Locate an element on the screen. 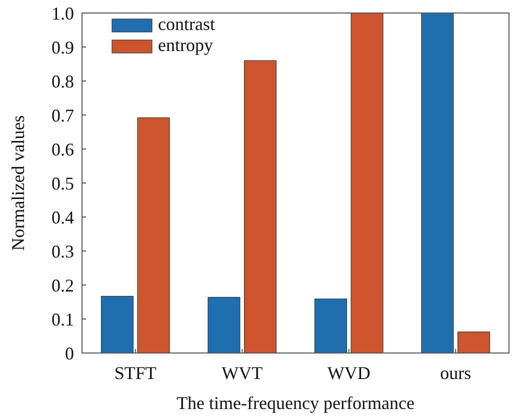 The height and width of the screenshot is (417, 515). y-tick-label: 0.3 is located at coordinates (63, 251).